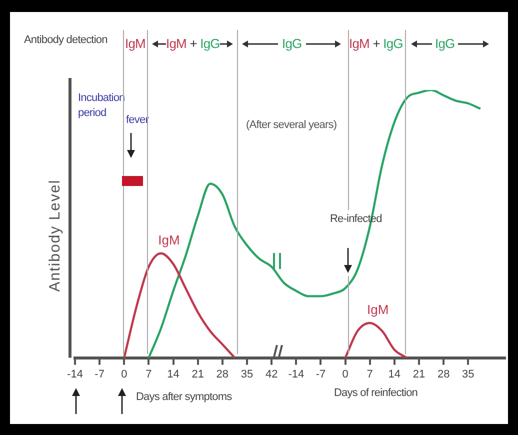  I want to click on annotation: (After several years), so click(291, 125).